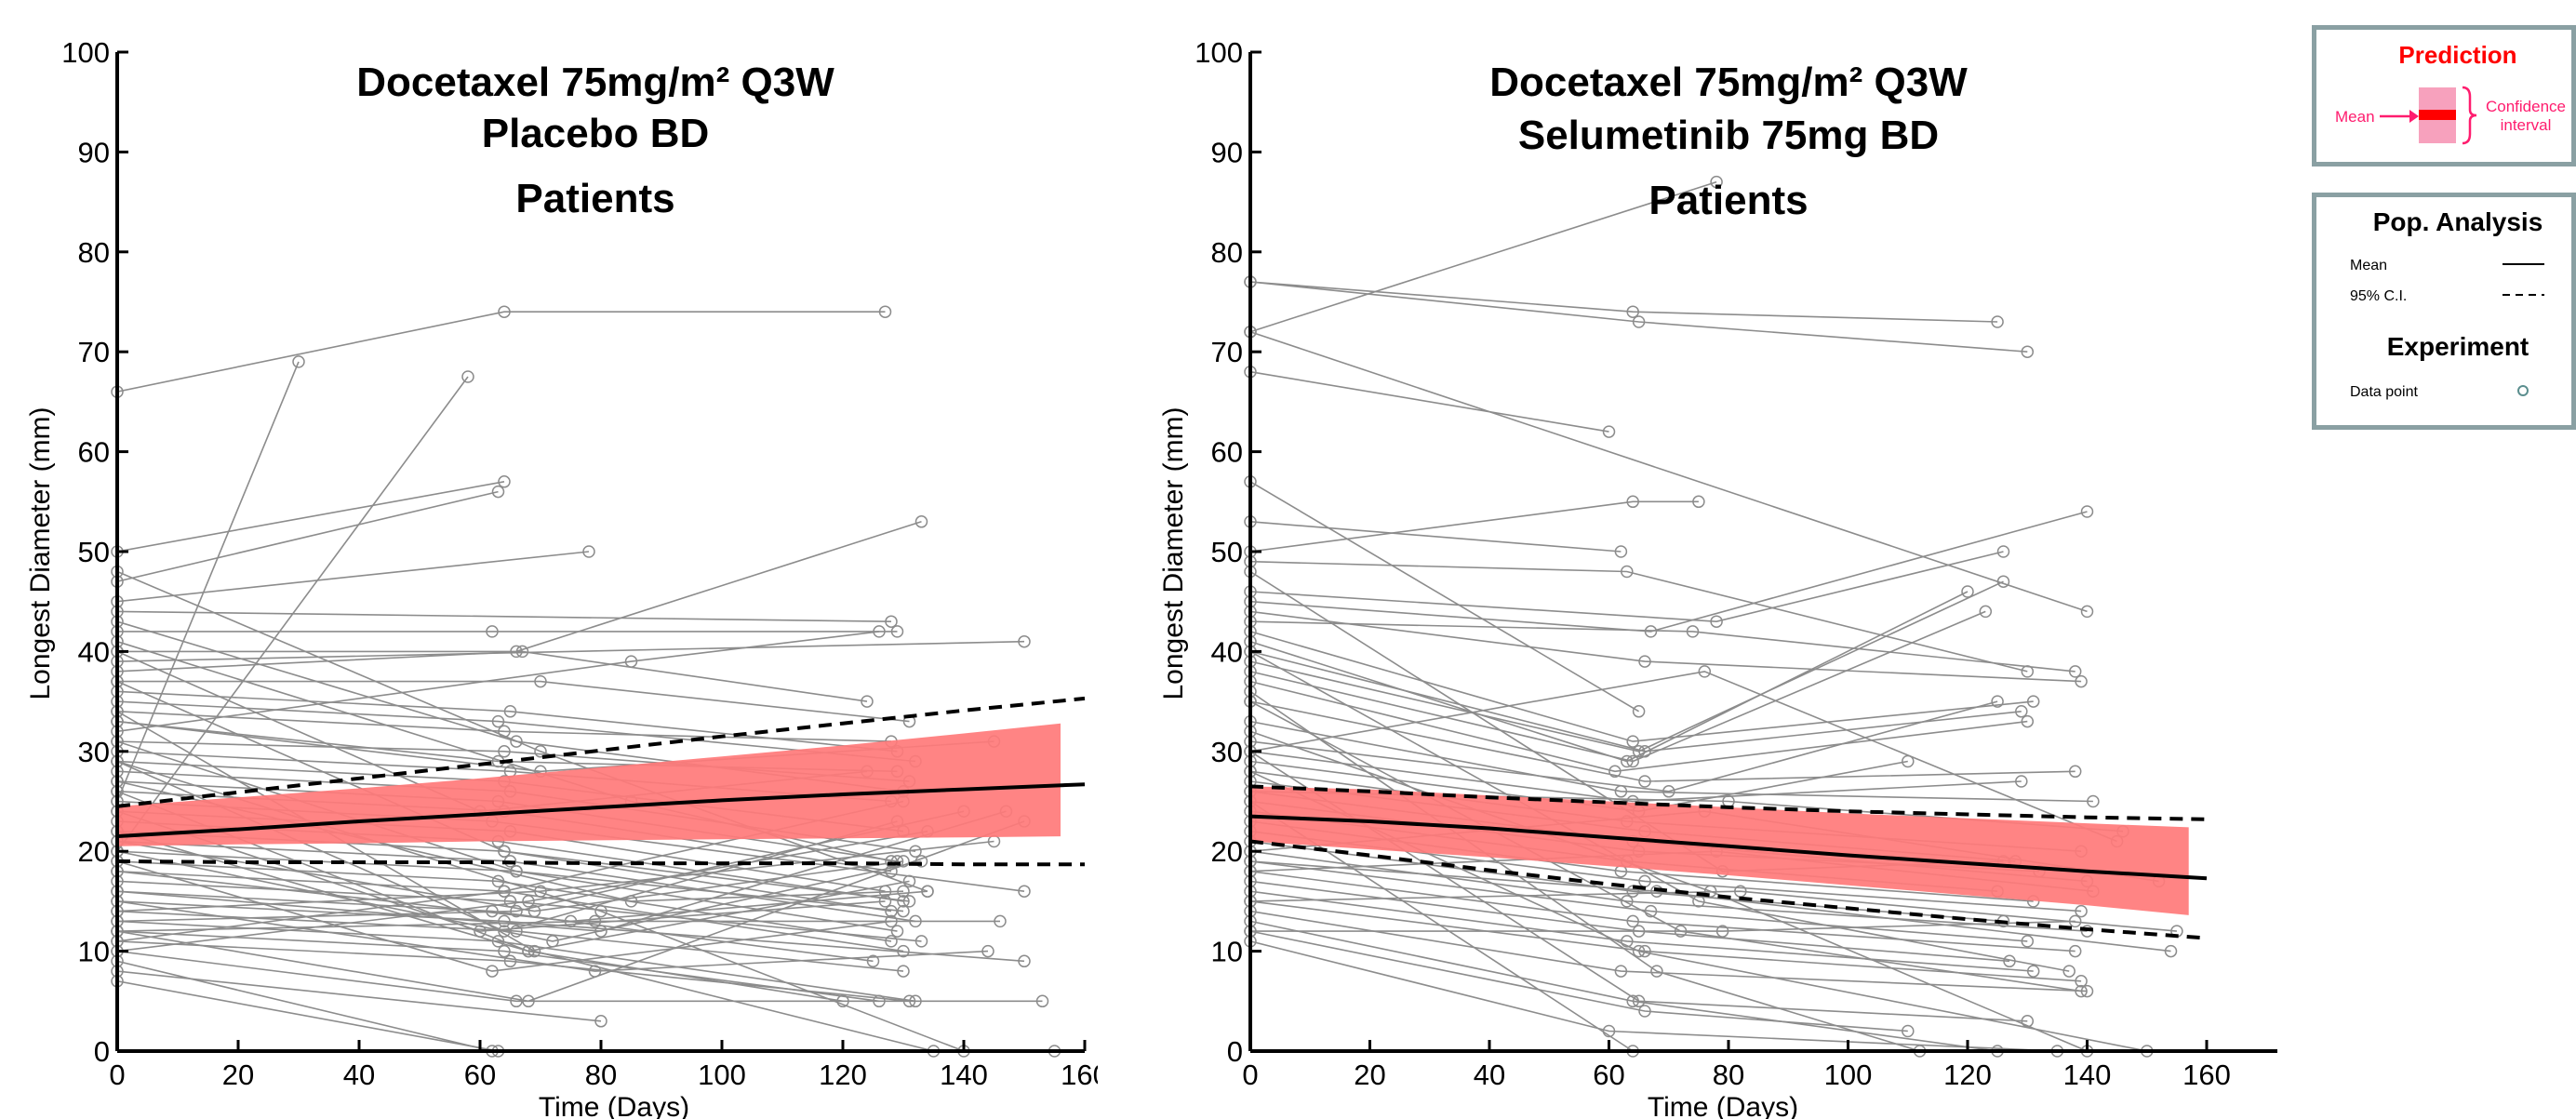 Image resolution: width=2576 pixels, height=1119 pixels. What do you see at coordinates (40, 552) in the screenshot?
I see `y-axis-label: Longest Diameter (mm)` at bounding box center [40, 552].